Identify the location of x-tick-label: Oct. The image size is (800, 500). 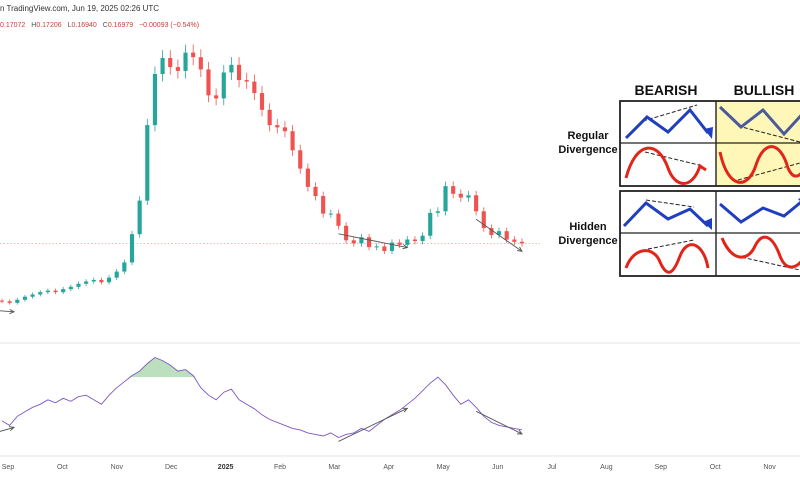
(62, 467).